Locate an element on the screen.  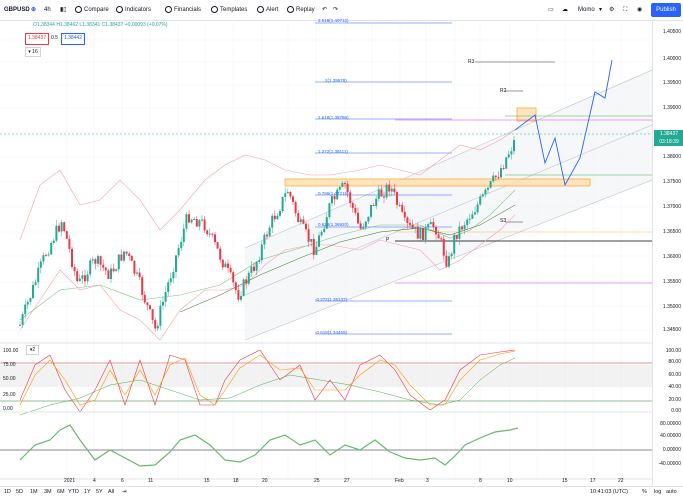
layout-name-button: Momo is located at coordinates (586, 10).